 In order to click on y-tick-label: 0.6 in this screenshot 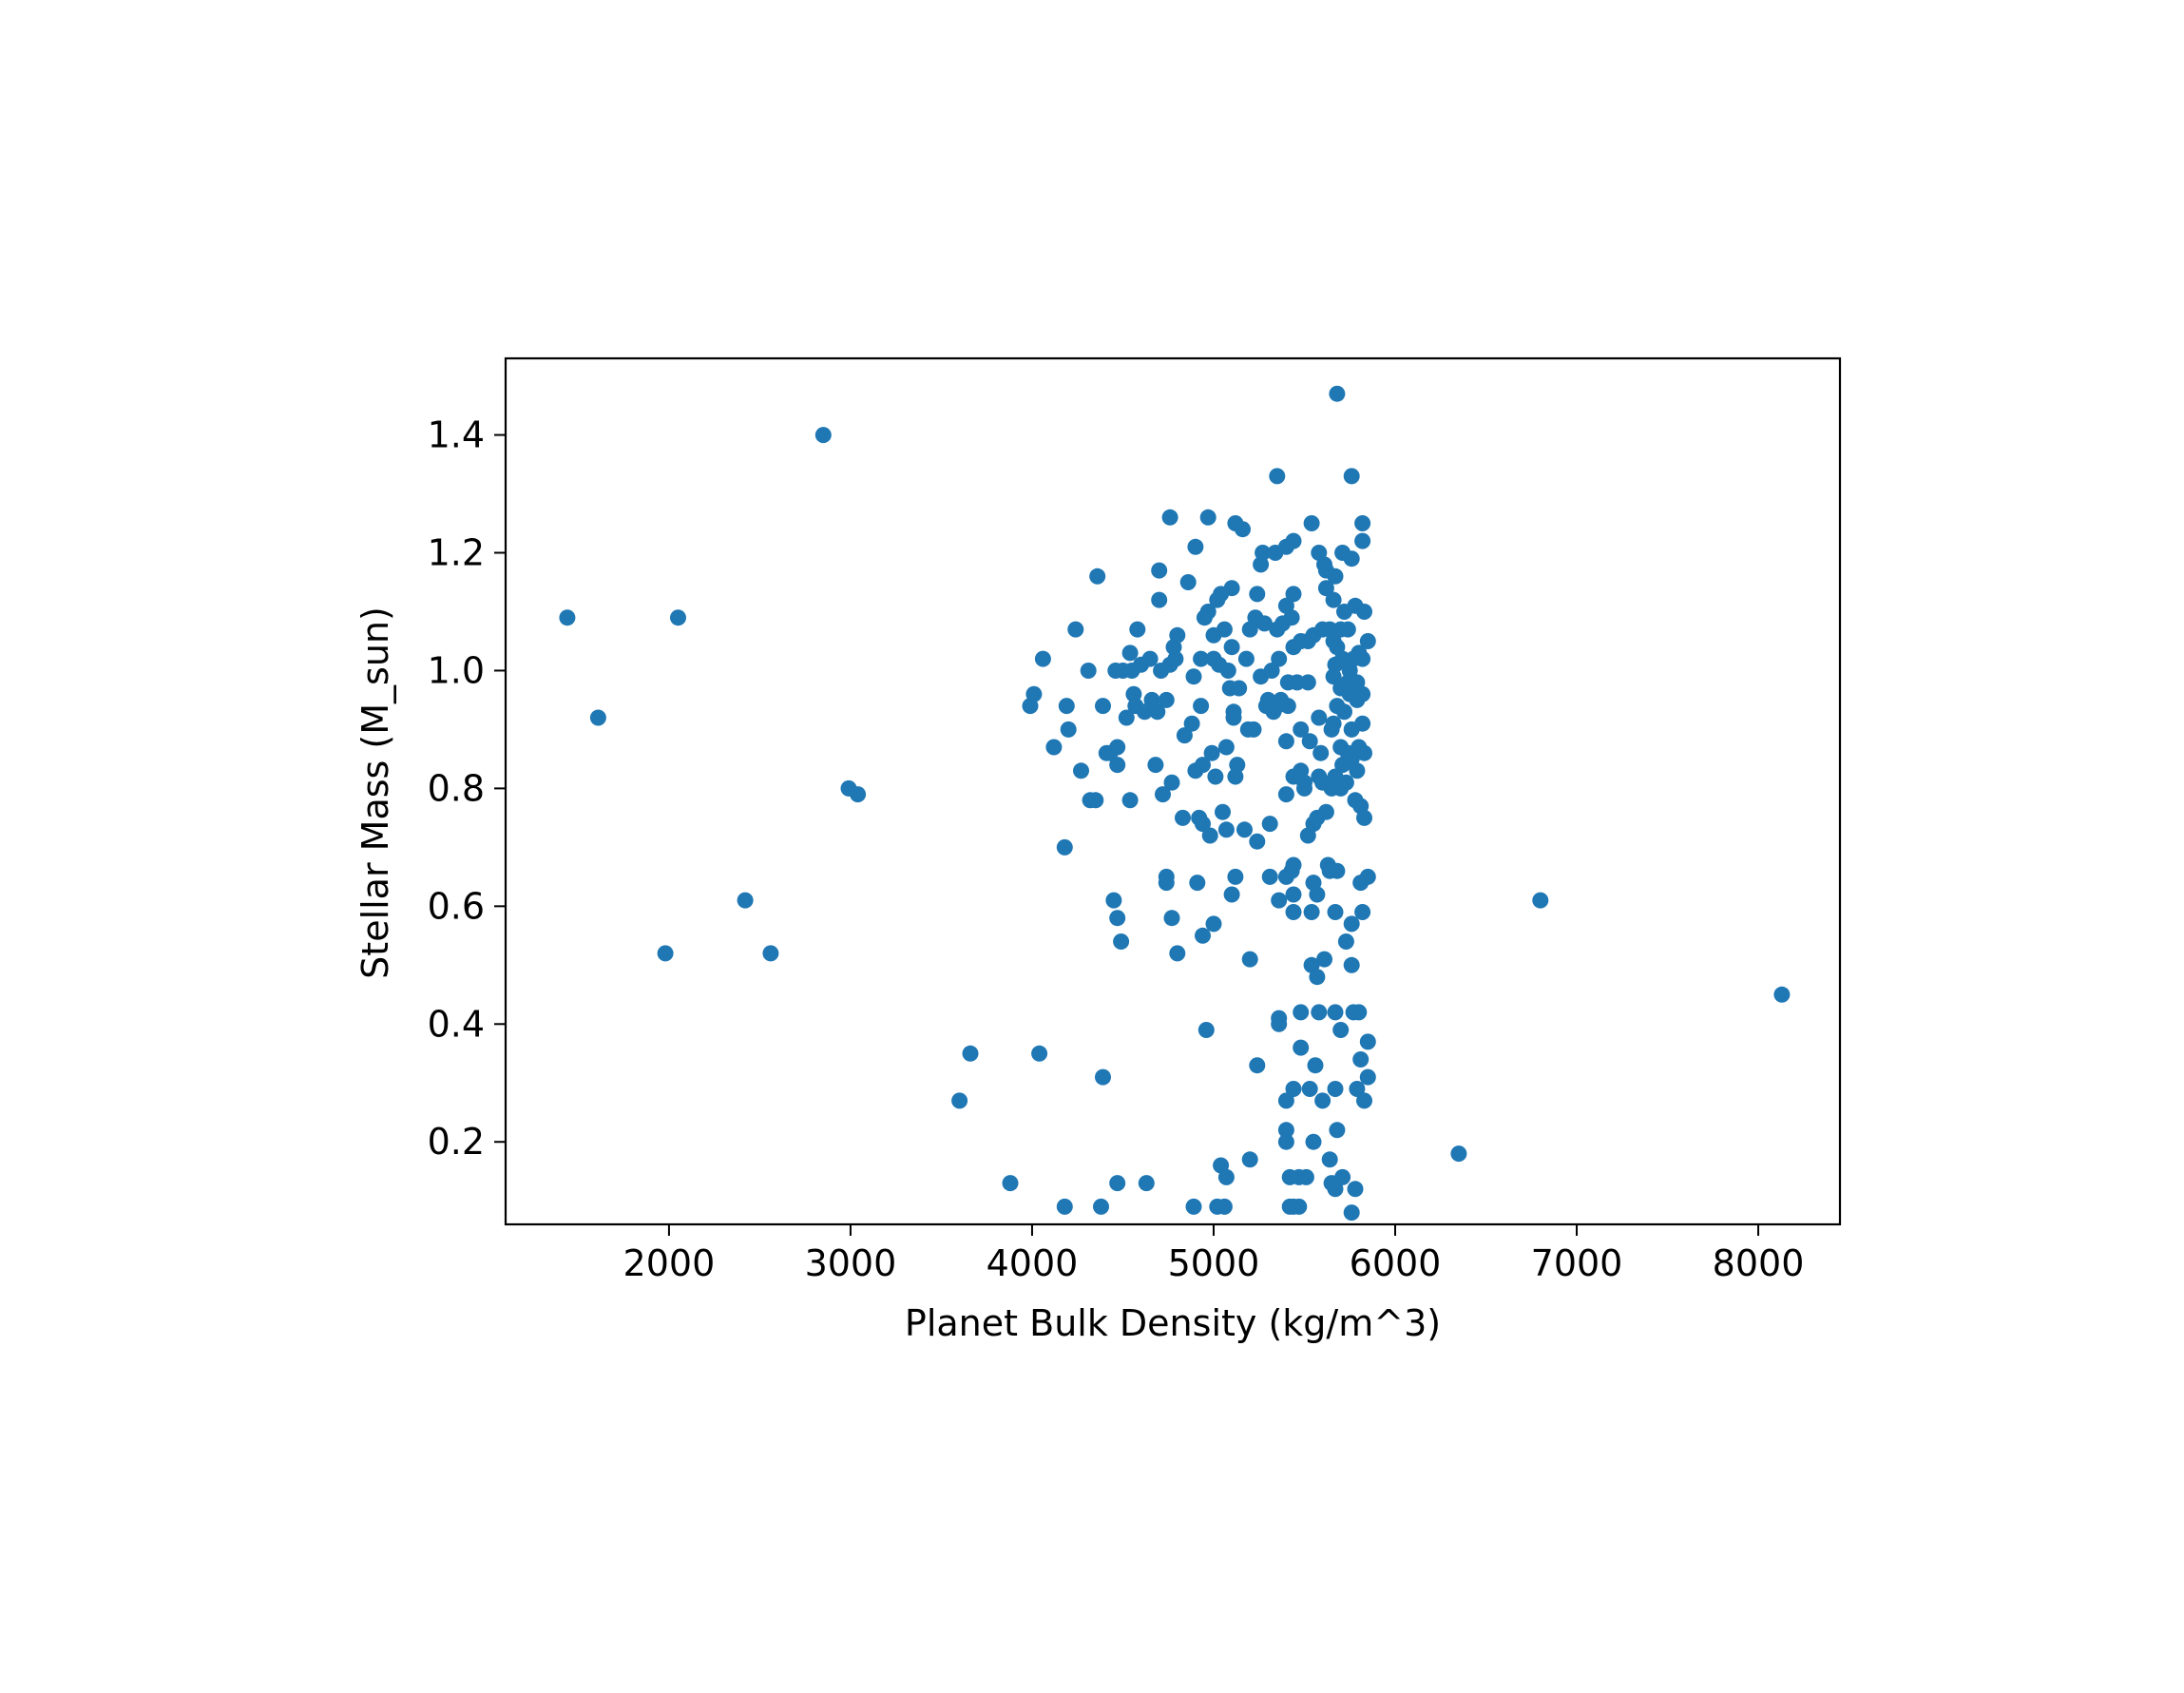, I will do `click(456, 906)`.